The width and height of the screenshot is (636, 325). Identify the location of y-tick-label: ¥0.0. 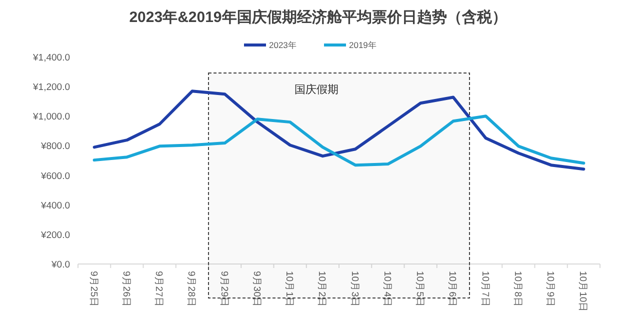
(60, 265).